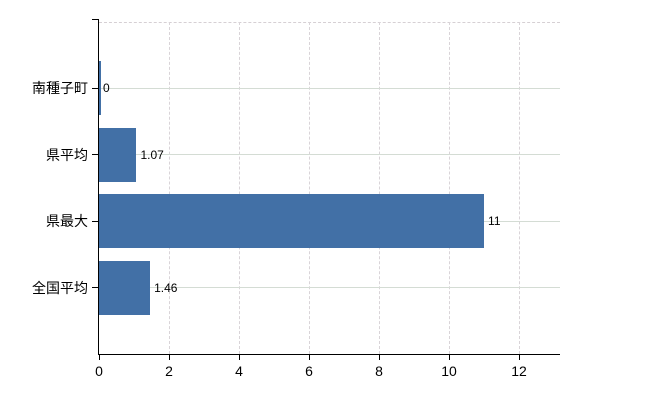 The image size is (650, 400). Describe the element at coordinates (329, 354) in the screenshot. I see `x-axis-line` at that location.